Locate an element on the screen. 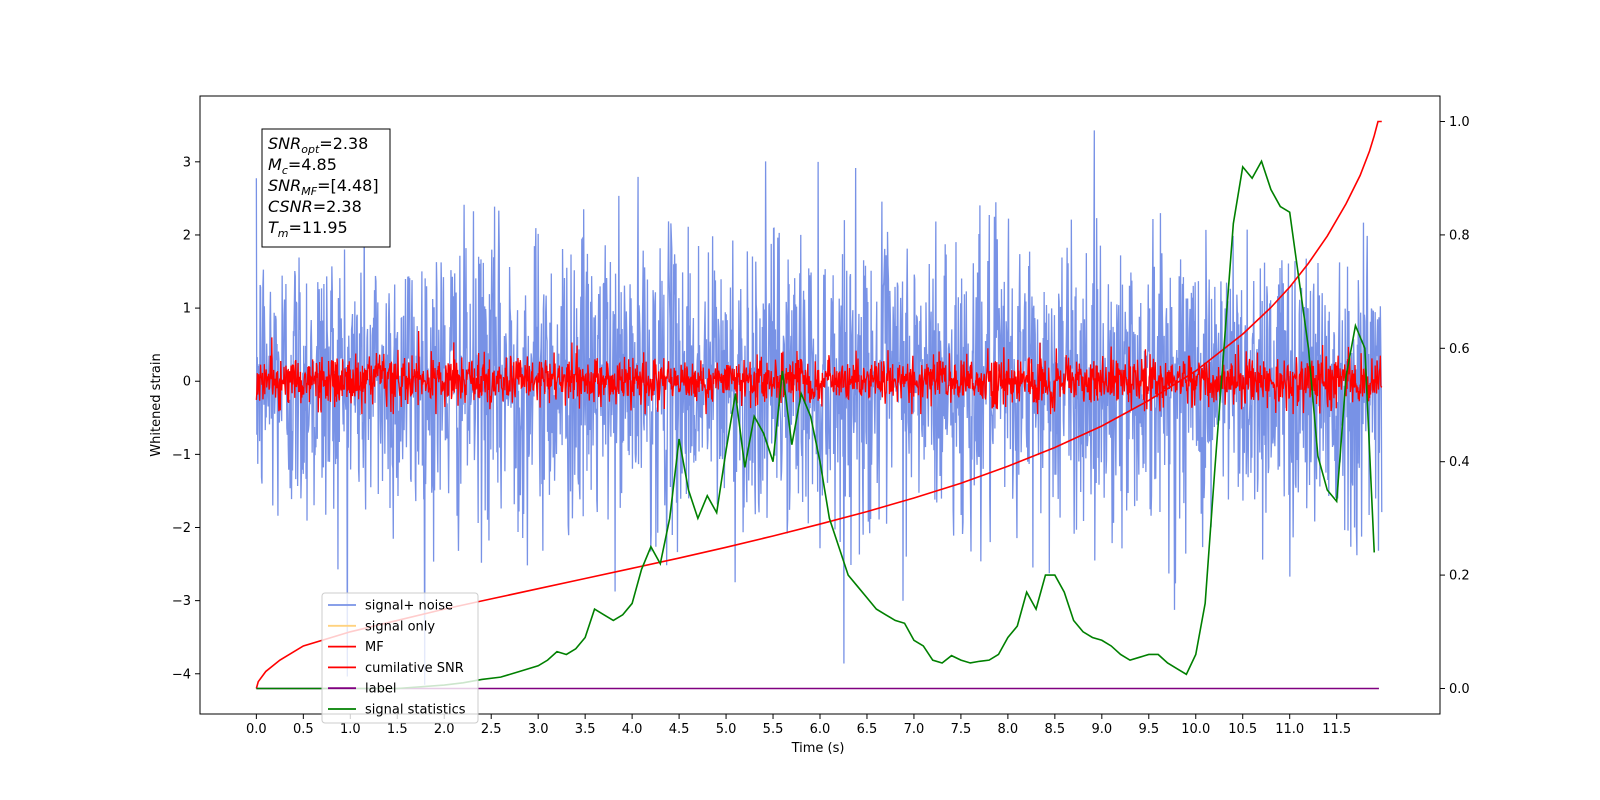  x-tick-label: 3.0 is located at coordinates (538, 729).